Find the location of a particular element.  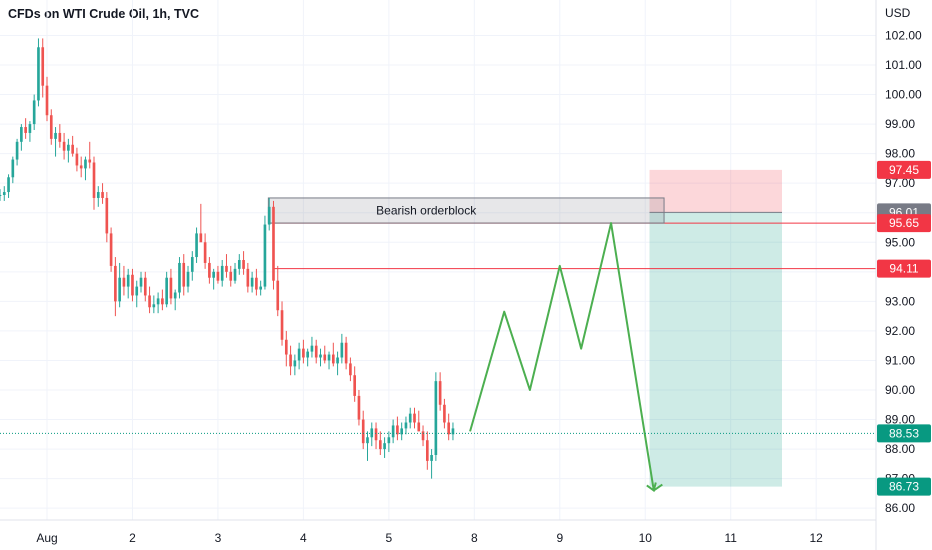

position-tool is located at coordinates (715, 328).